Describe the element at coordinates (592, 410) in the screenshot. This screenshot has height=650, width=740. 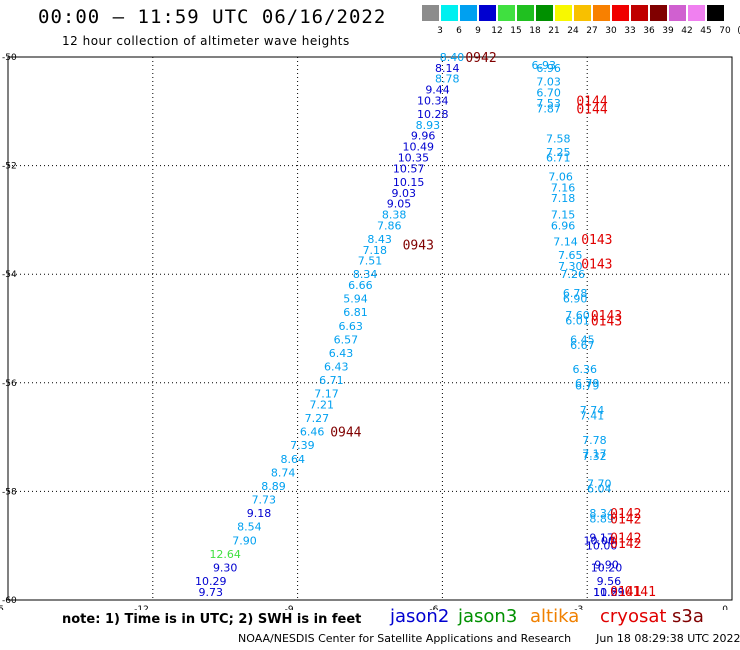
I see `swh-value: 7.74` at that location.